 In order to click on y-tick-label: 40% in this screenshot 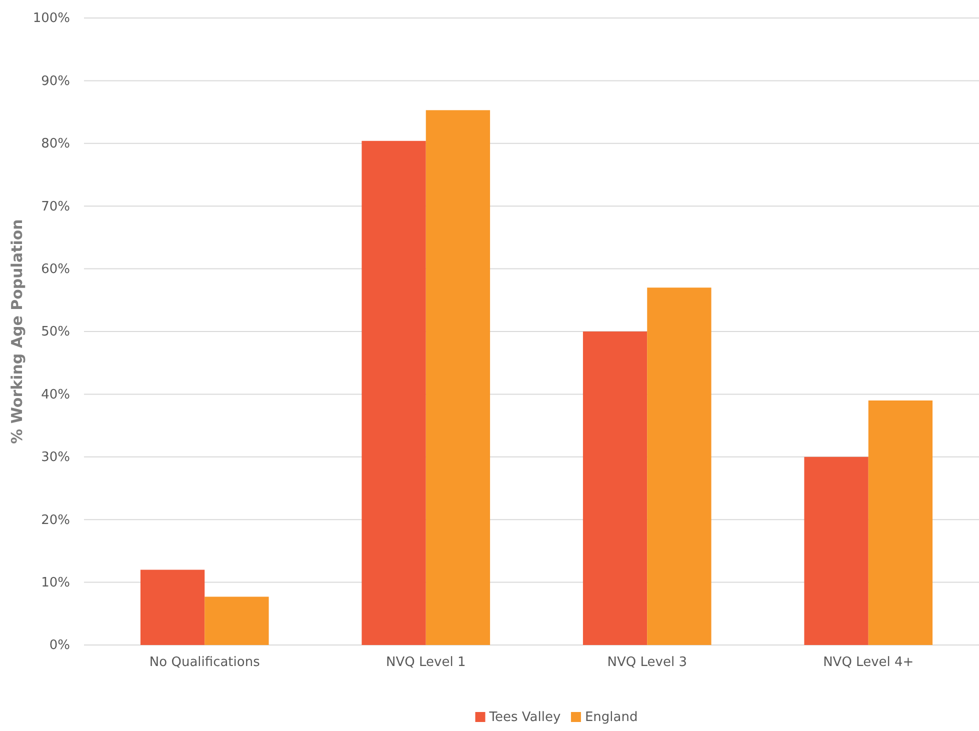, I will do `click(55, 394)`.